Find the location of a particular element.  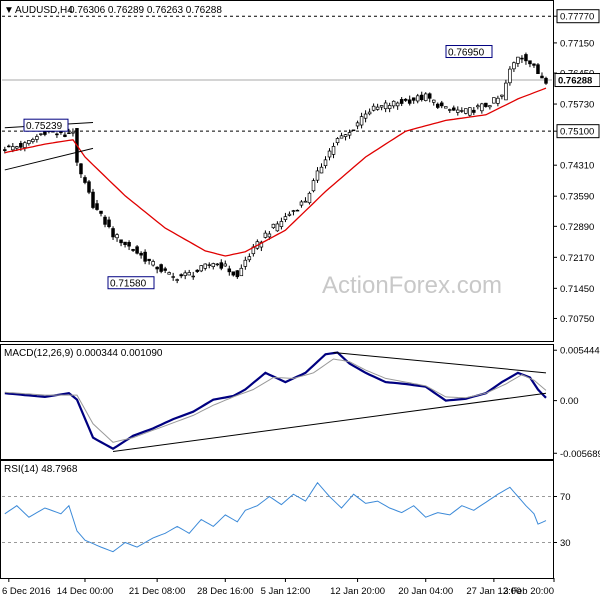

watermark: ActionForex.com is located at coordinates (412, 285).